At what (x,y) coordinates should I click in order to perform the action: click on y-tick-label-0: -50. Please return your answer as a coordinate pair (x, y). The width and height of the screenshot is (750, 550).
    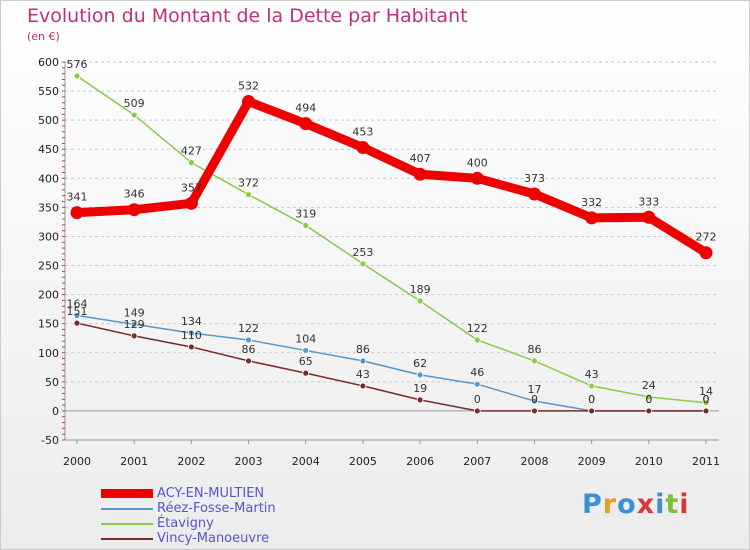
    Looking at the image, I should click on (50, 440).